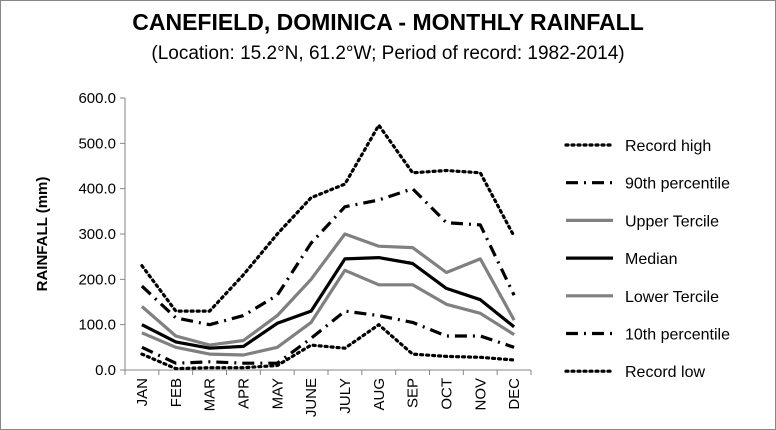 This screenshot has height=430, width=776. I want to click on legend-label-2: Upper Tercile, so click(672, 221).